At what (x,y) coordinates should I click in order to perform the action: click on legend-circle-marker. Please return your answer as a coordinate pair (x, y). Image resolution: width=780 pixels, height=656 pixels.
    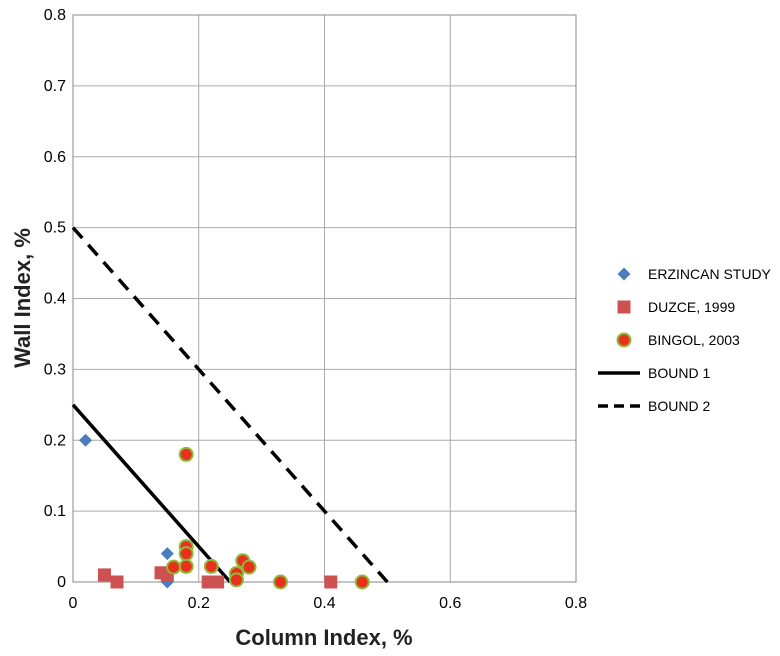
    Looking at the image, I should click on (624, 340).